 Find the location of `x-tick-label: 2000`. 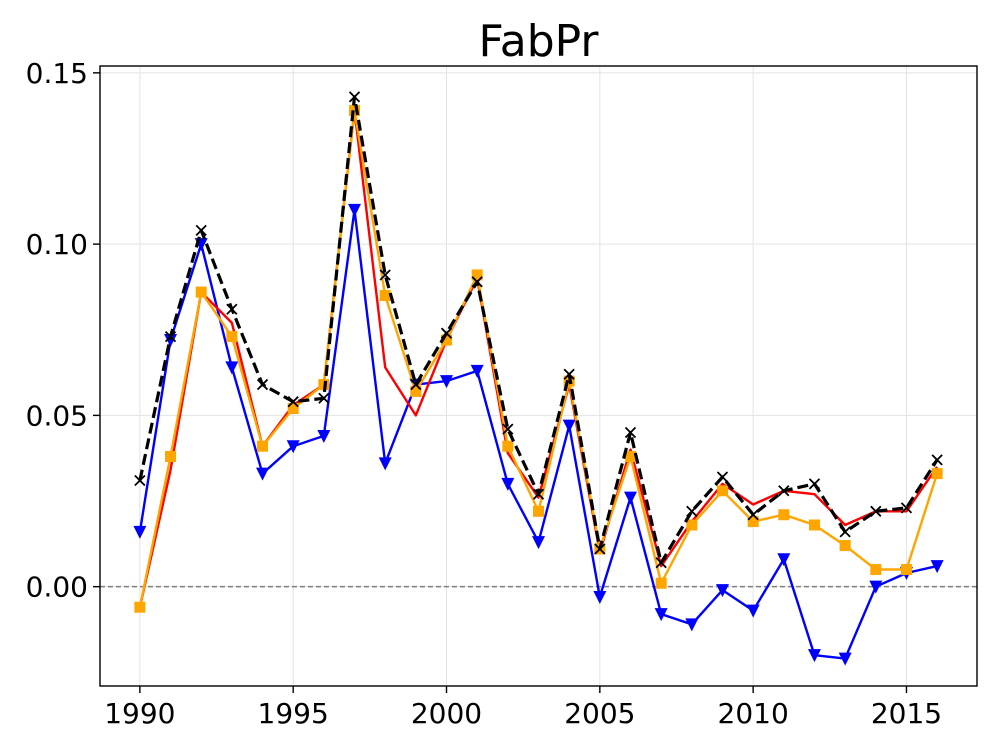

x-tick-label: 2000 is located at coordinates (446, 713).